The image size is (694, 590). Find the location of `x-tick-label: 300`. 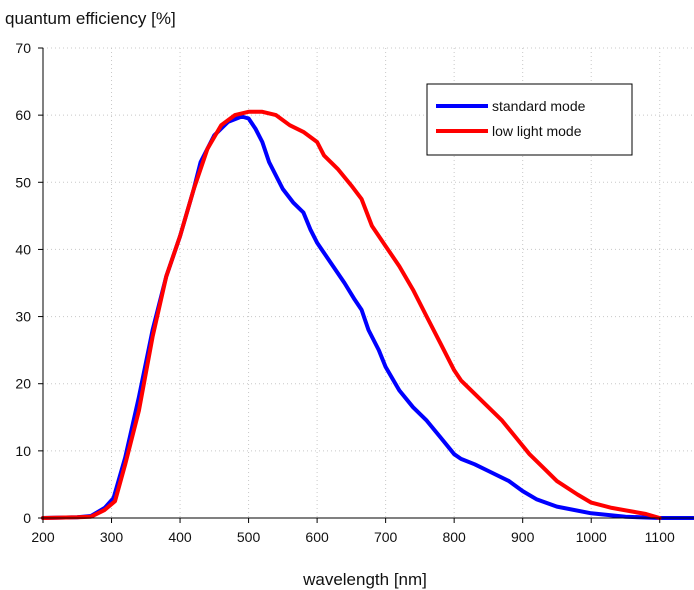

x-tick-label: 300 is located at coordinates (112, 537).